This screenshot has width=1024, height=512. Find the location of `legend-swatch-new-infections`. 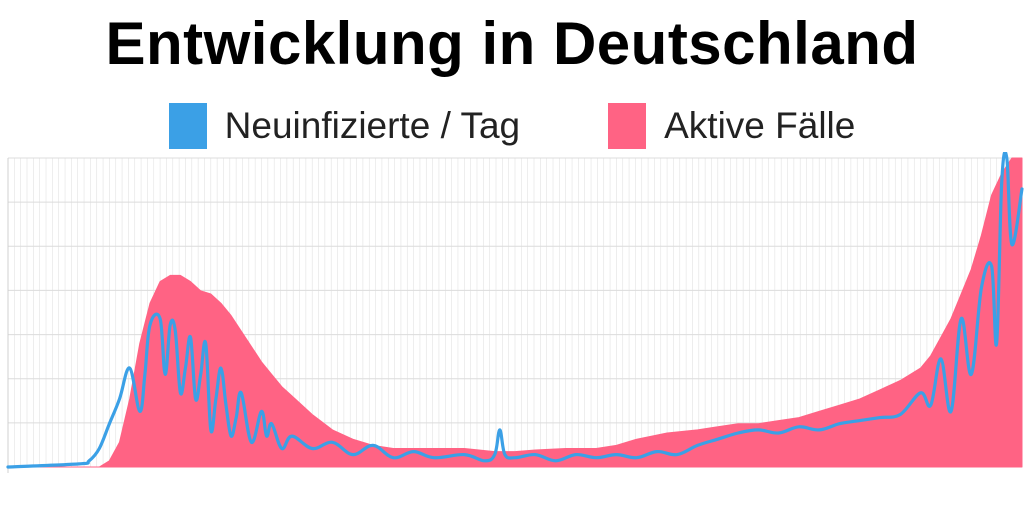

legend-swatch-new-infections is located at coordinates (187, 126).